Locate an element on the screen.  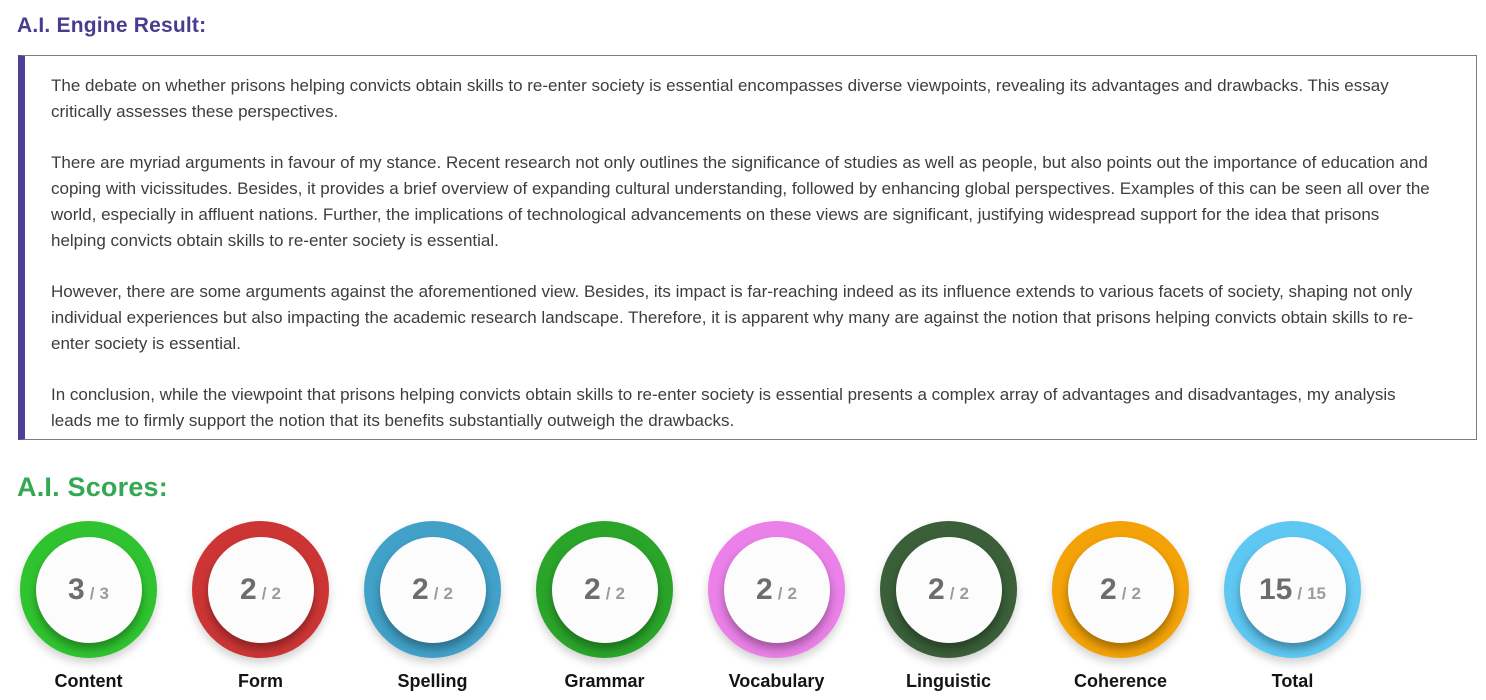
score-label: Spelling is located at coordinates (432, 681).